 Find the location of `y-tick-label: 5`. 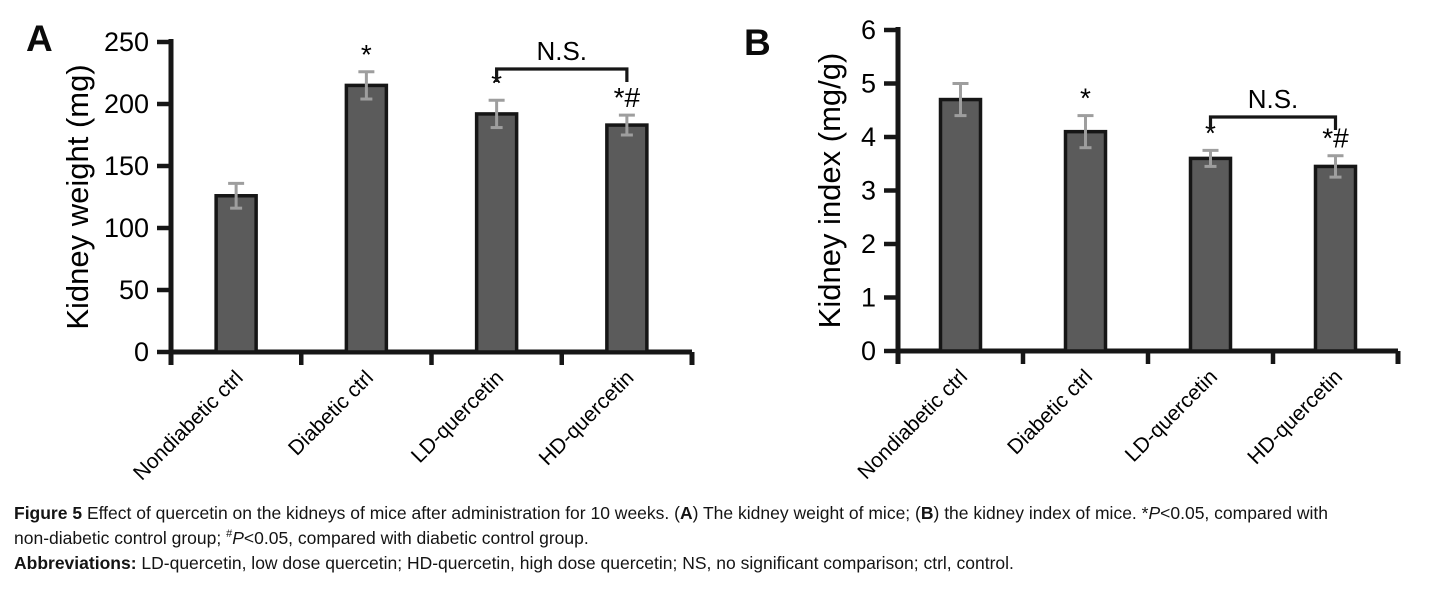

y-tick-label: 5 is located at coordinates (868, 84).